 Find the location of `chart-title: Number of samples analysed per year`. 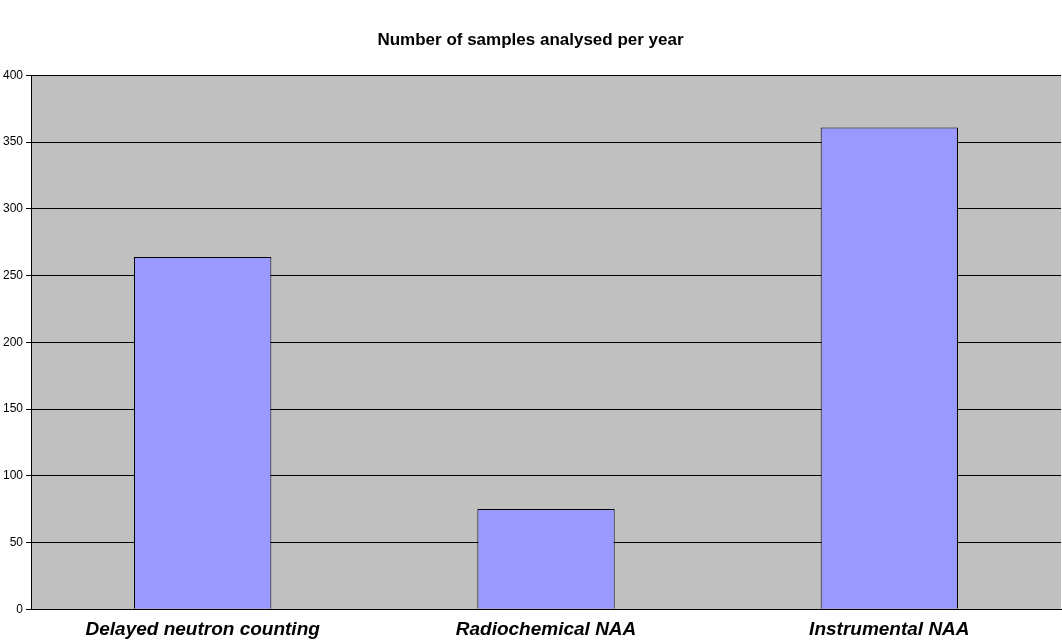

chart-title: Number of samples analysed per year is located at coordinates (530, 39).